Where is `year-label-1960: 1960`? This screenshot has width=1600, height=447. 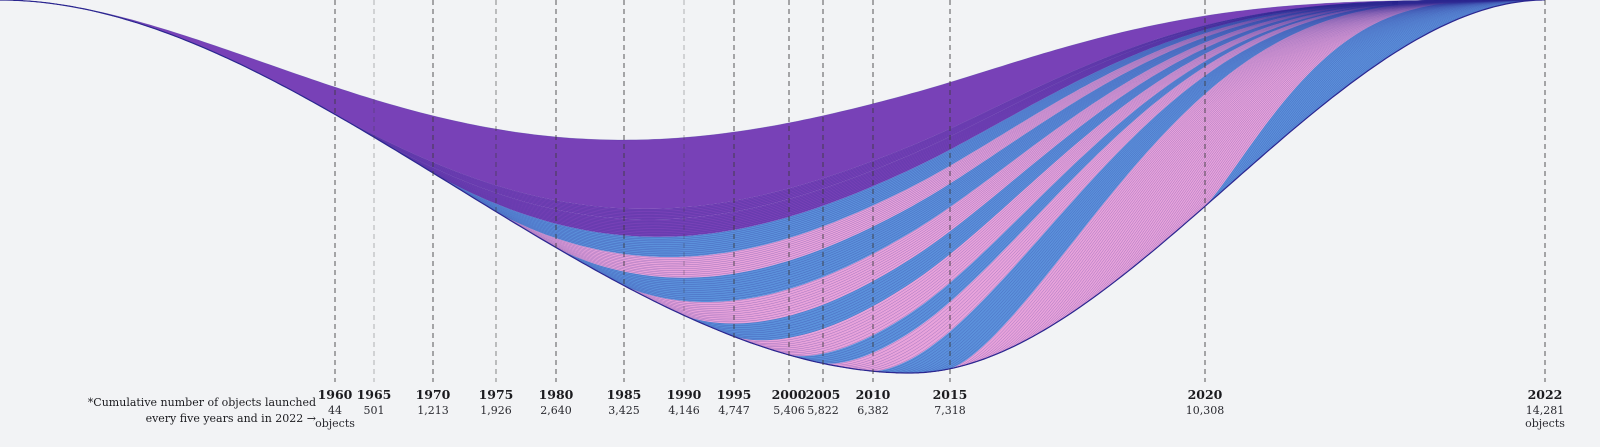 year-label-1960: 1960 is located at coordinates (335, 394).